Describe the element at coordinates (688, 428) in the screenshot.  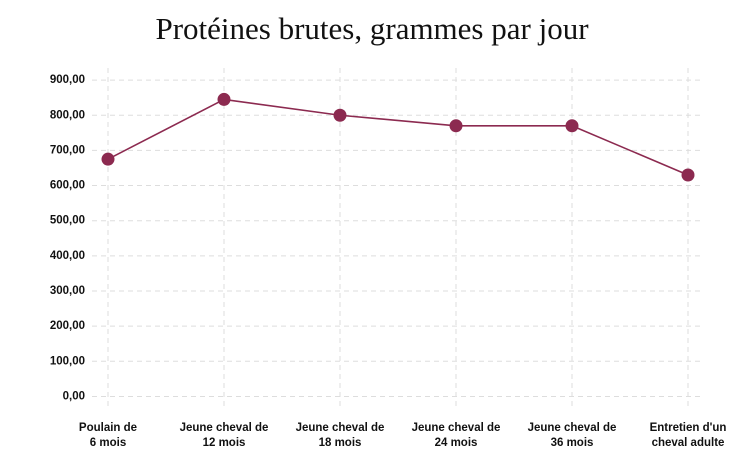
I see `x-tick-label: Entretien d'un` at that location.